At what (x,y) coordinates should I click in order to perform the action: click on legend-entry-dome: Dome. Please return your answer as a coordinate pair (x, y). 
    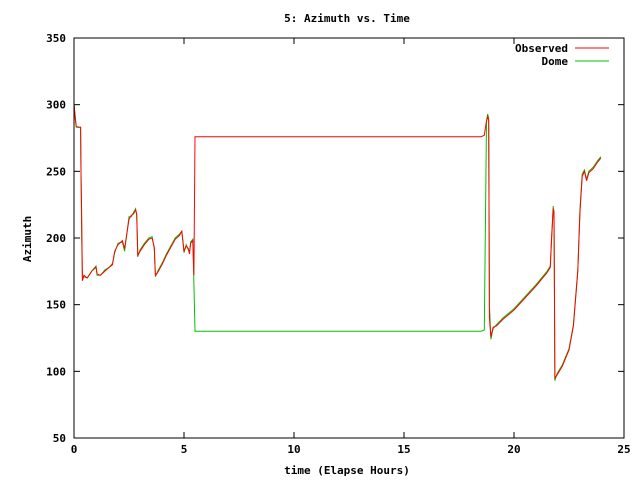
    Looking at the image, I should click on (575, 61).